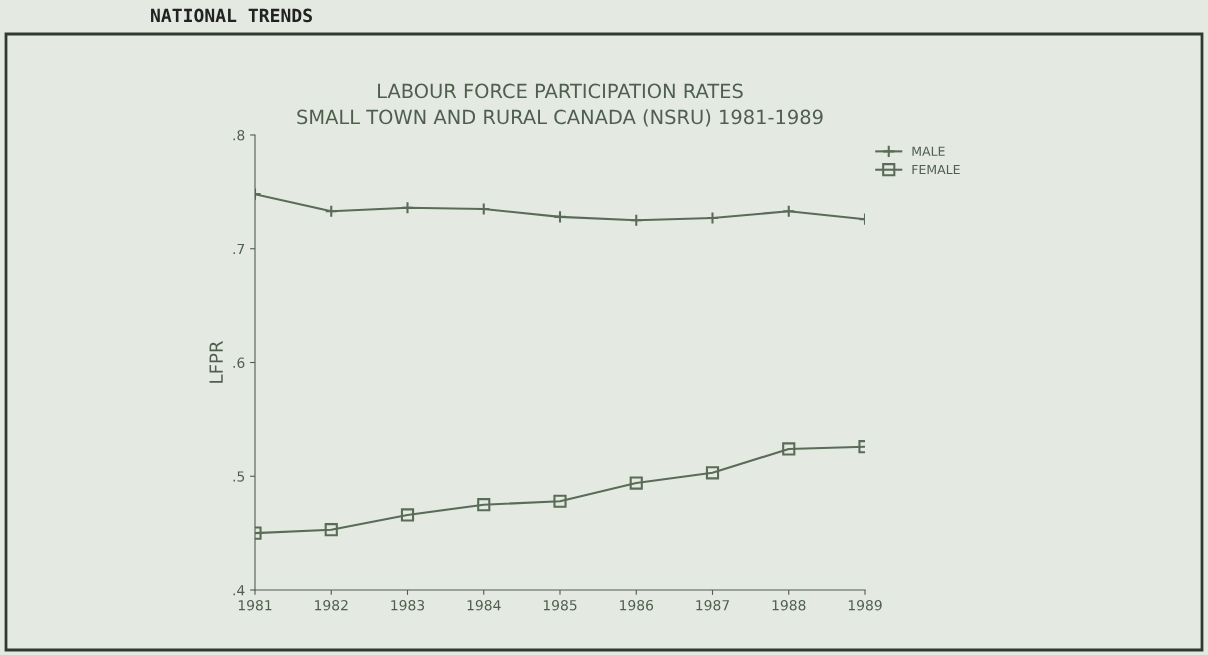 Image resolution: width=1208 pixels, height=655 pixels. I want to click on y-tick-label: .4, so click(239, 590).